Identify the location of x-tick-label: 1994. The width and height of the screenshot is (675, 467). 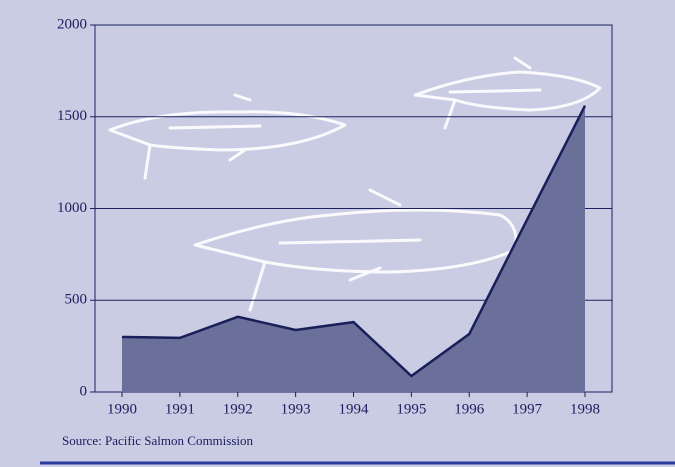
(354, 409).